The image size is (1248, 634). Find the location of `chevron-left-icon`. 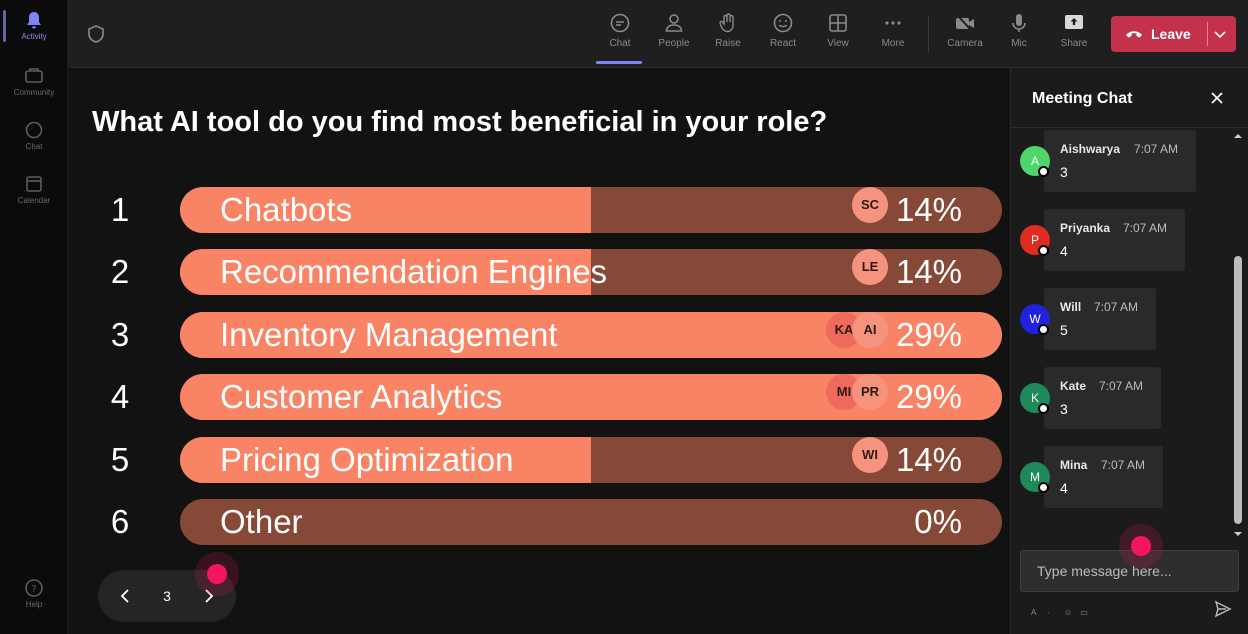

chevron-left-icon is located at coordinates (125, 596).